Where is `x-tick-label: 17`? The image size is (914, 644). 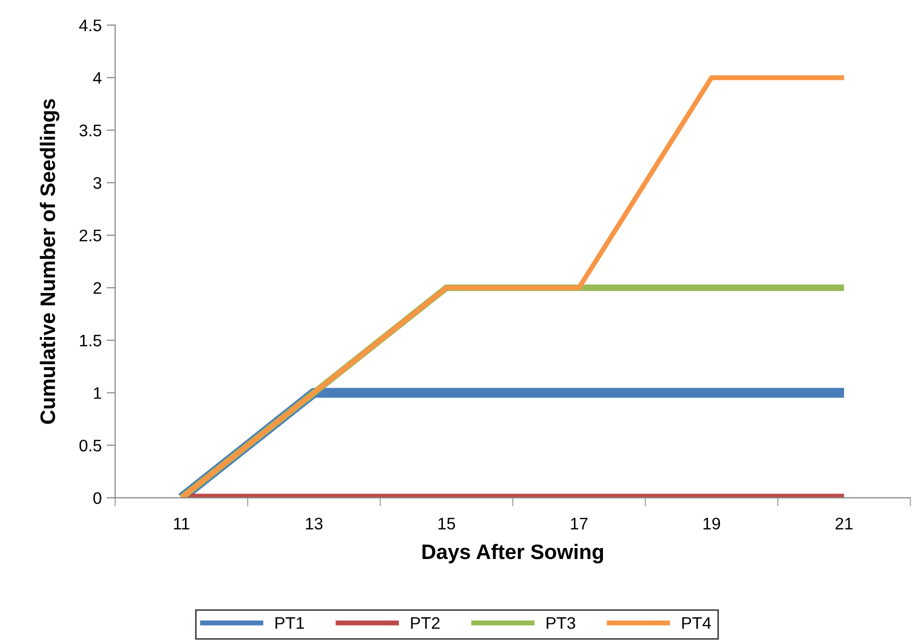
x-tick-label: 17 is located at coordinates (579, 524).